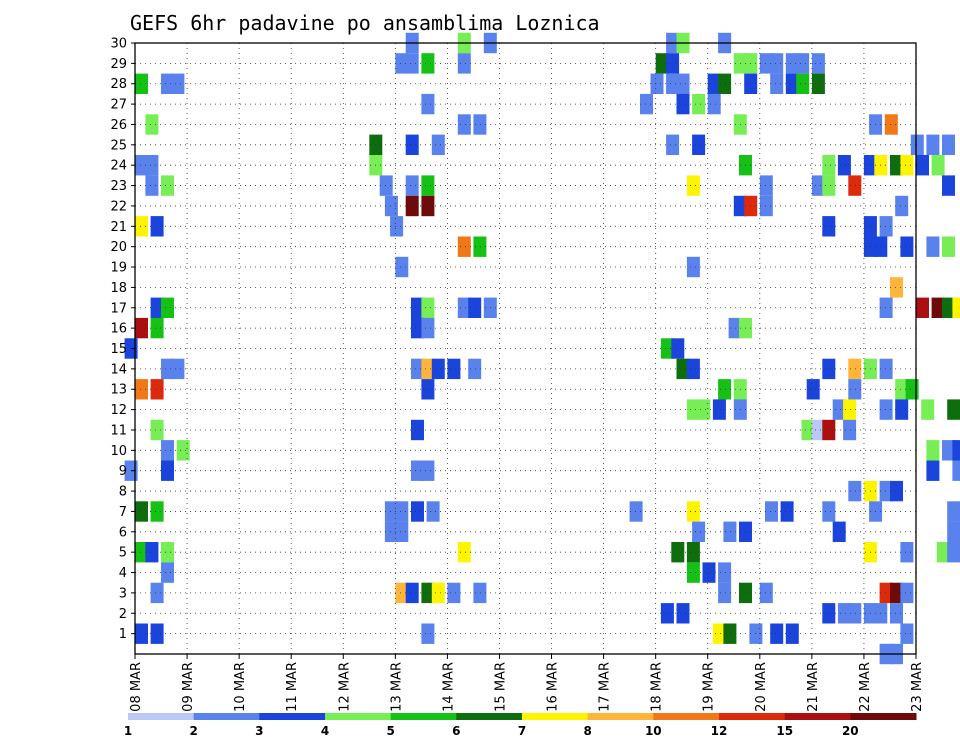 The image size is (960, 742). Describe the element at coordinates (118, 125) in the screenshot. I see `y-tick-label: 26` at that location.